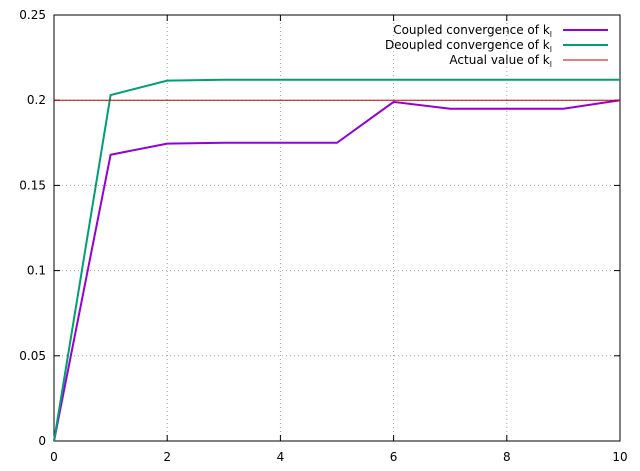 This screenshot has width=640, height=471. I want to click on legend-label-text: Coupled convergence of k, so click(471, 30).